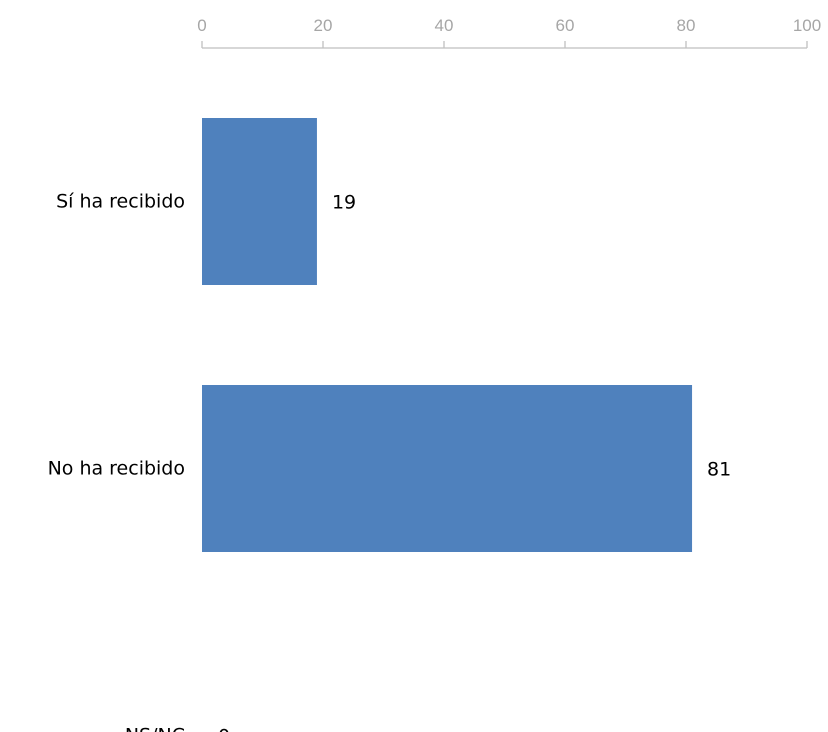 The height and width of the screenshot is (732, 828). What do you see at coordinates (323, 25) in the screenshot?
I see `x-tick-label: 20` at bounding box center [323, 25].